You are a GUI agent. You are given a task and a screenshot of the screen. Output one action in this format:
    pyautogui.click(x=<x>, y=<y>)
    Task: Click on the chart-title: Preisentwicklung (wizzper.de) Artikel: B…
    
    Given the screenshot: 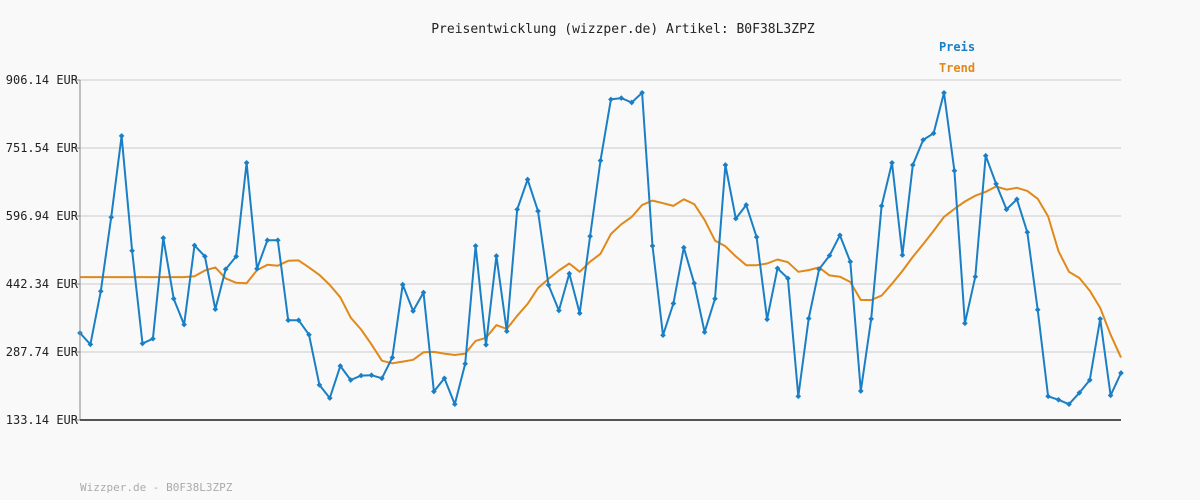 What is the action you would take?
    pyautogui.click(x=623, y=29)
    